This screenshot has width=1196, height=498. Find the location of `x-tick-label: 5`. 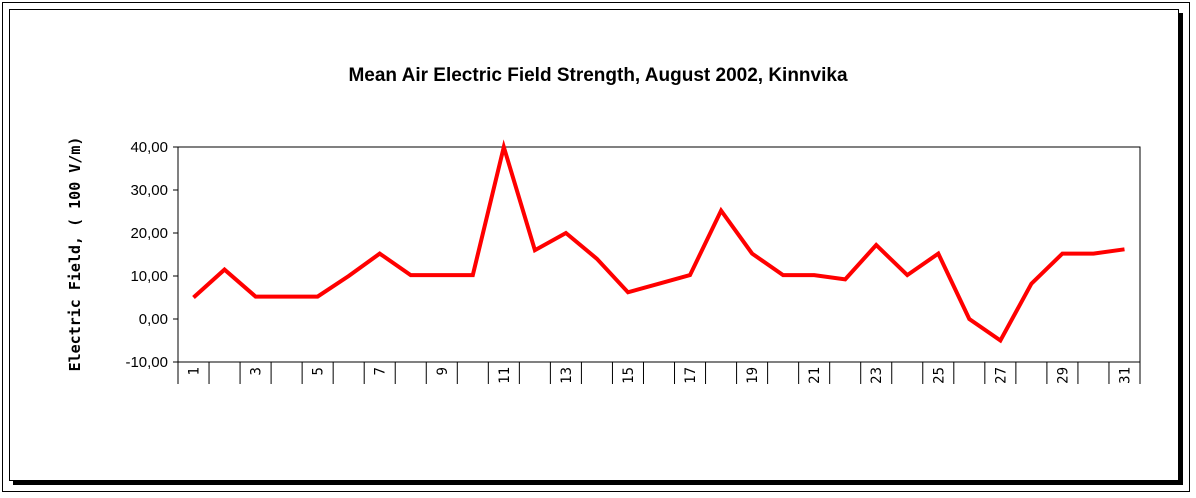

x-tick-label: 5 is located at coordinates (319, 371).